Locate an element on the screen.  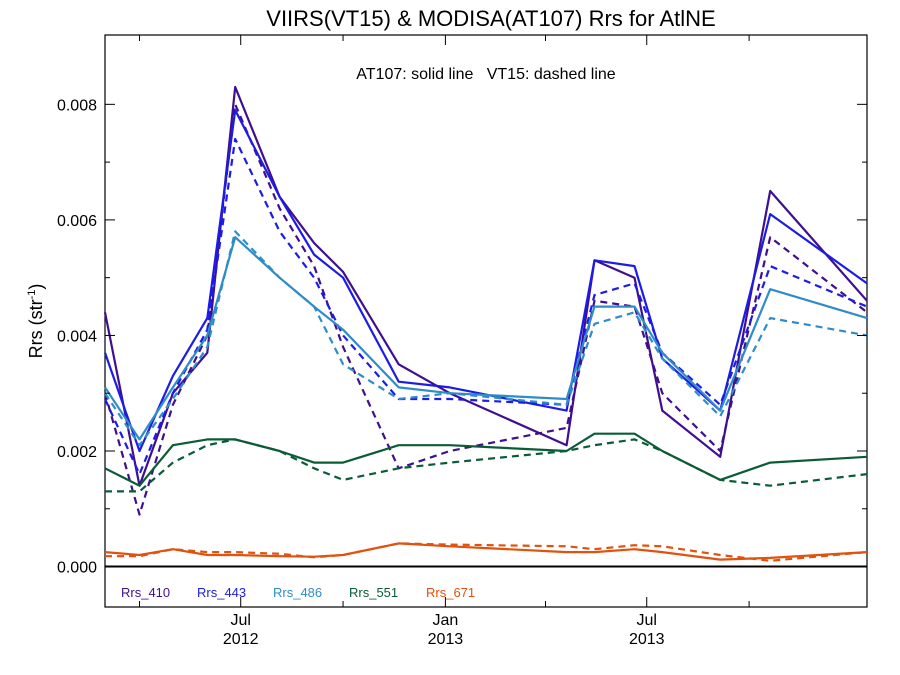
legend-label-rrs-671: Rrs_671 is located at coordinates (450, 592).